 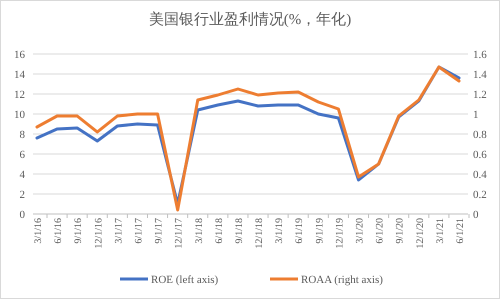 What do you see at coordinates (179, 233) in the screenshot?
I see `x-tick-label: 12/1/17` at bounding box center [179, 233].